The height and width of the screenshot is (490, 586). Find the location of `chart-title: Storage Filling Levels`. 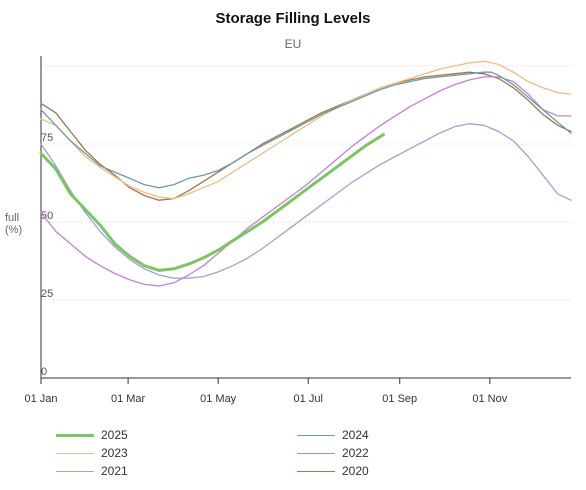

chart-title: Storage Filling Levels is located at coordinates (293, 18).